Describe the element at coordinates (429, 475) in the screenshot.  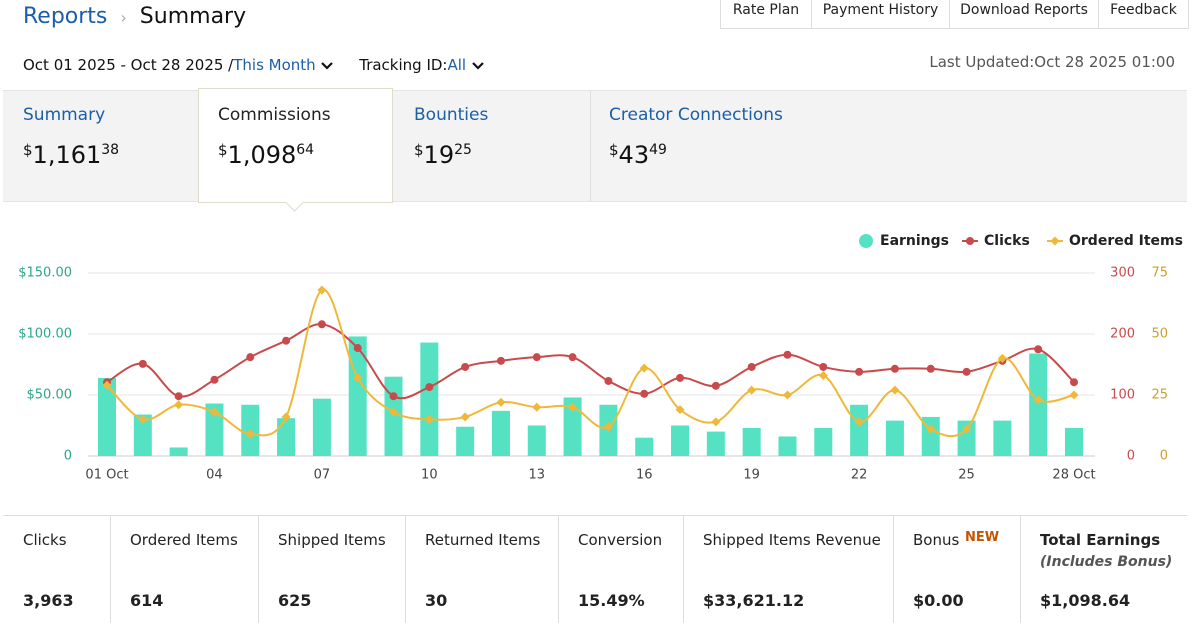
I see `x-tick-label: 10` at that location.